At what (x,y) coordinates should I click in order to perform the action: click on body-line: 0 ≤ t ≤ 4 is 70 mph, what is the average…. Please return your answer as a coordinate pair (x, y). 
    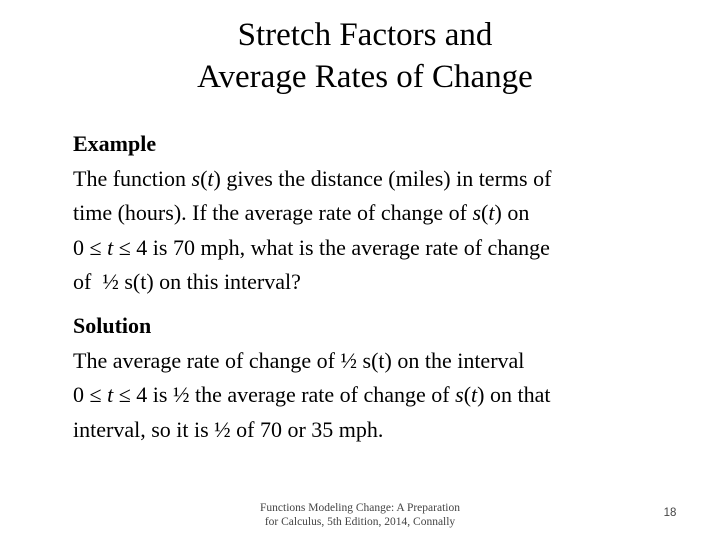
    Looking at the image, I should click on (311, 248).